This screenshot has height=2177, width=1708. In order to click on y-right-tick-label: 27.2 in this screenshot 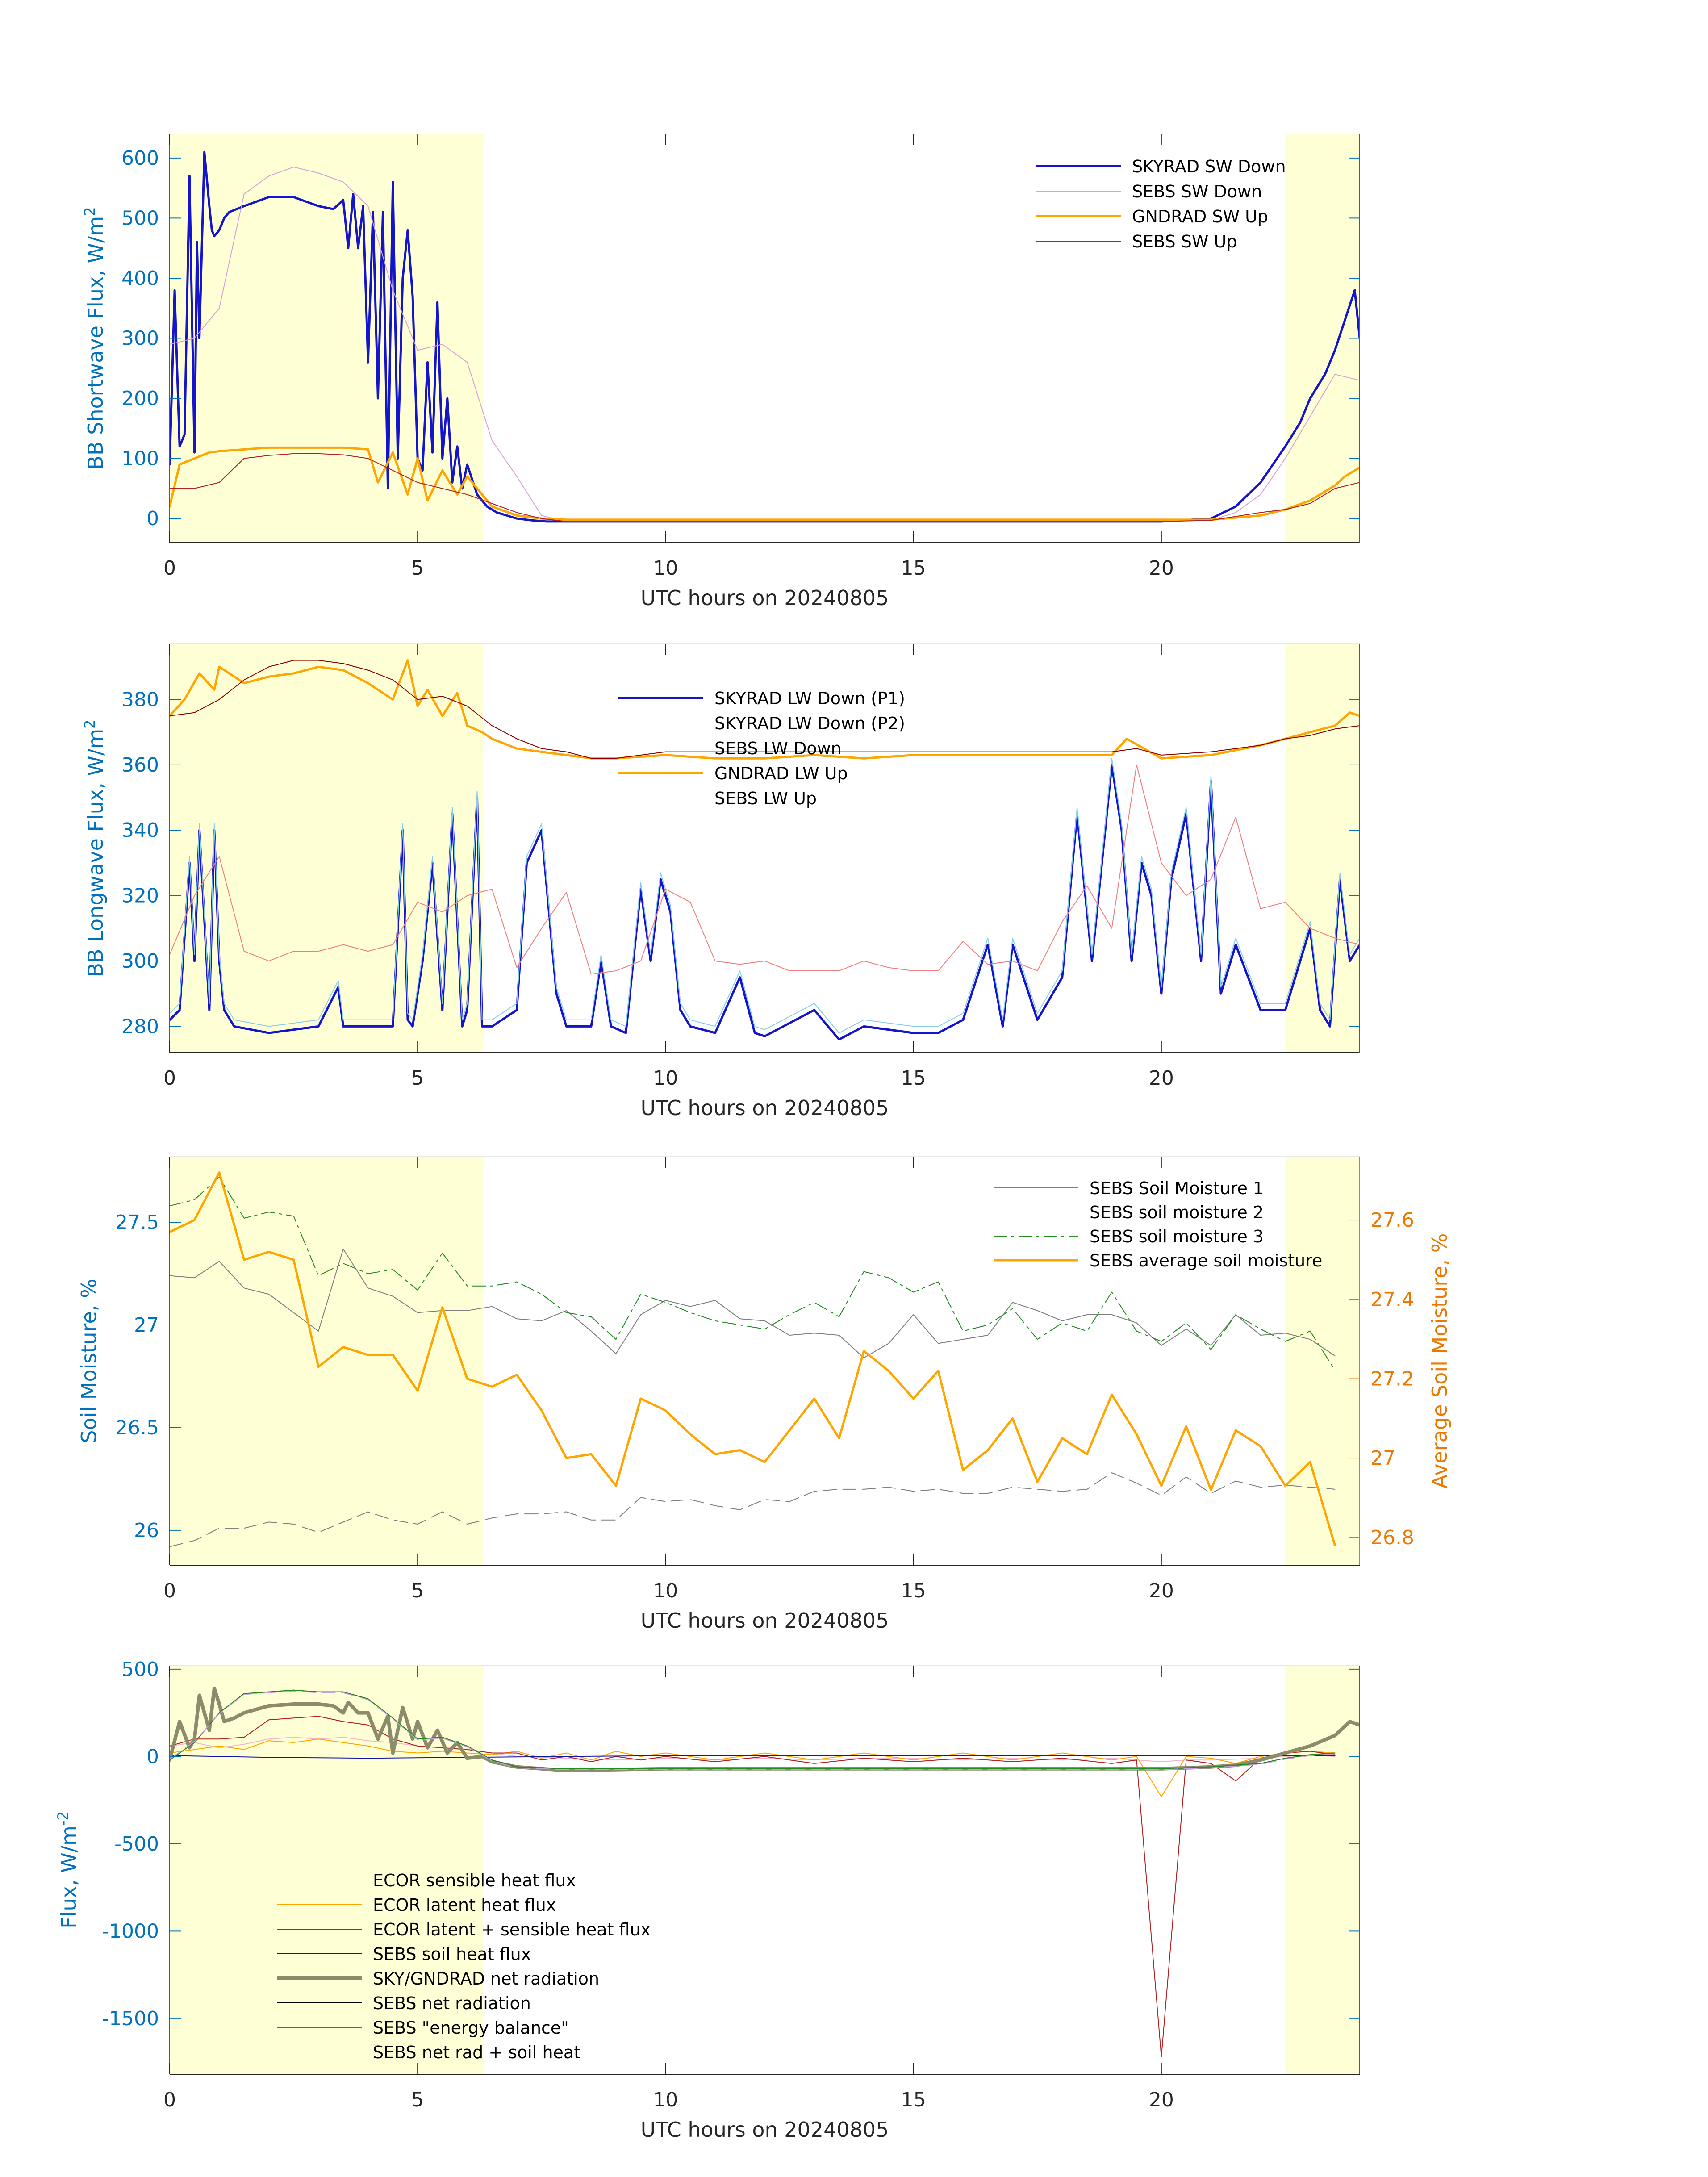, I will do `click(1392, 1378)`.